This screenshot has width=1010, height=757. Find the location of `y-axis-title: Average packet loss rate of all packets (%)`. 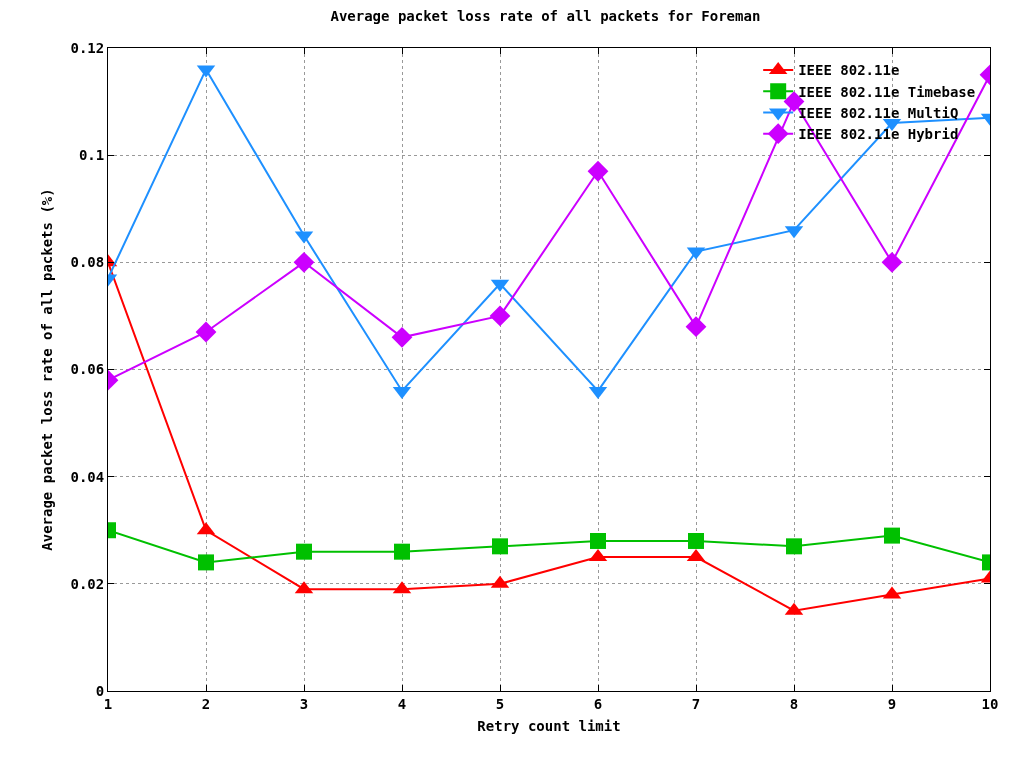

y-axis-title: Average packet loss rate of all packets (%) is located at coordinates (47, 369).